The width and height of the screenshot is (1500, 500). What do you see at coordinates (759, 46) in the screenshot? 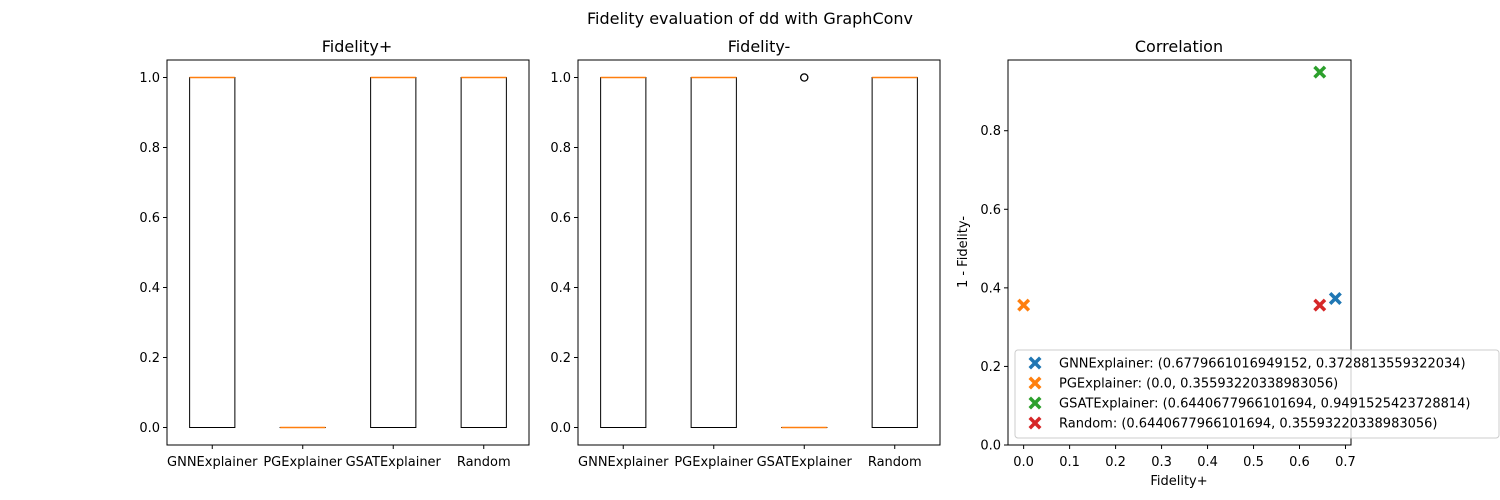
I see `fidelity-minus-title: Fidelity-` at bounding box center [759, 46].